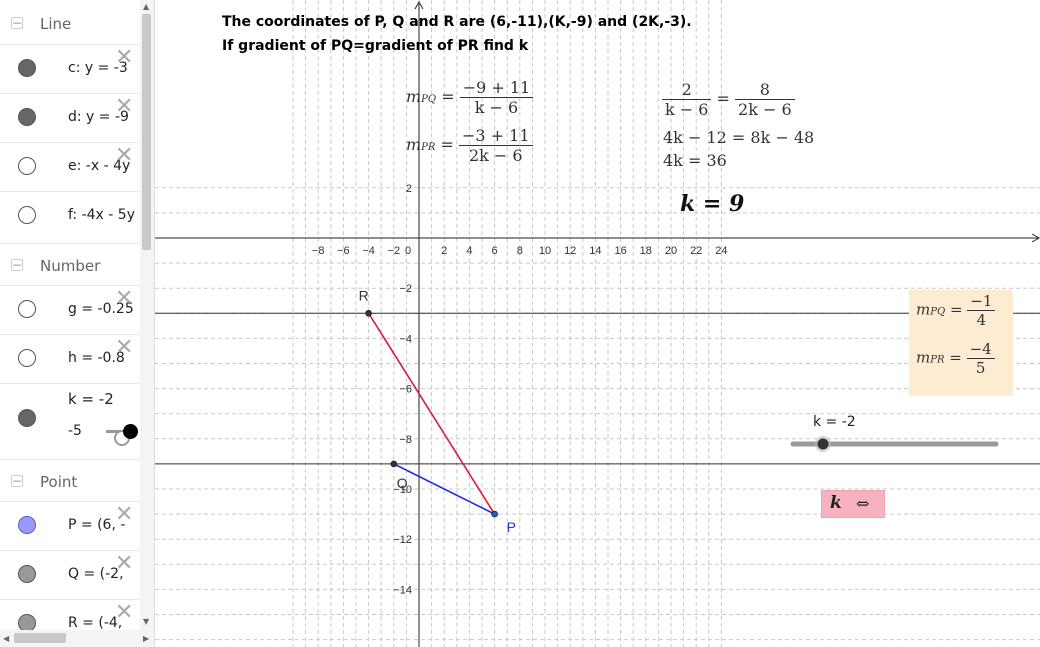 This screenshot has height=647, width=1040. What do you see at coordinates (394, 251) in the screenshot?
I see `x-tick-label: −2` at bounding box center [394, 251].